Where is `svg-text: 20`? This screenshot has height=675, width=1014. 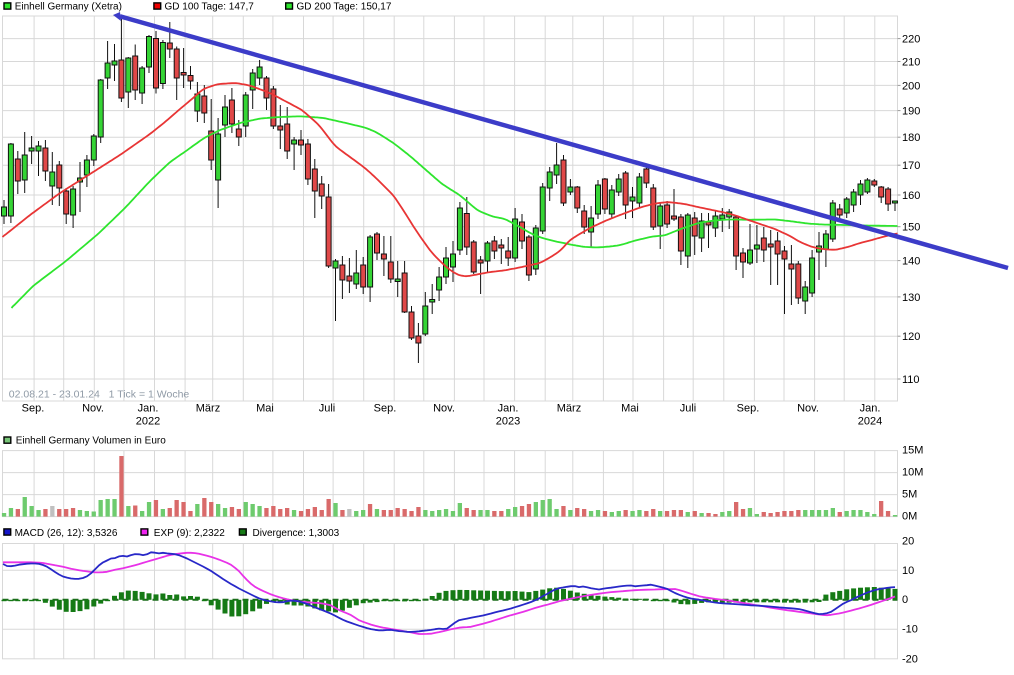
svg-text: 20 is located at coordinates (908, 542).